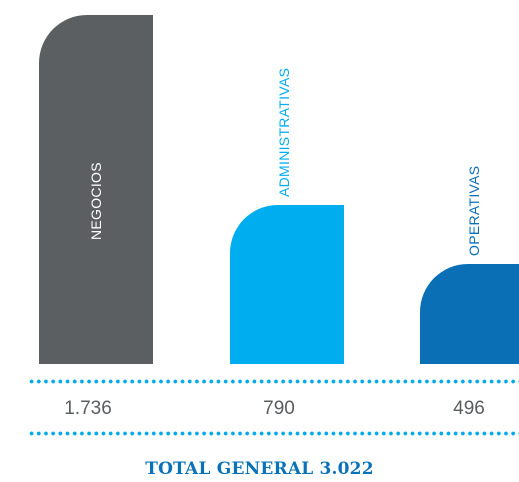  What do you see at coordinates (469, 408) in the screenshot?
I see `value-label-operativas: 496` at bounding box center [469, 408].